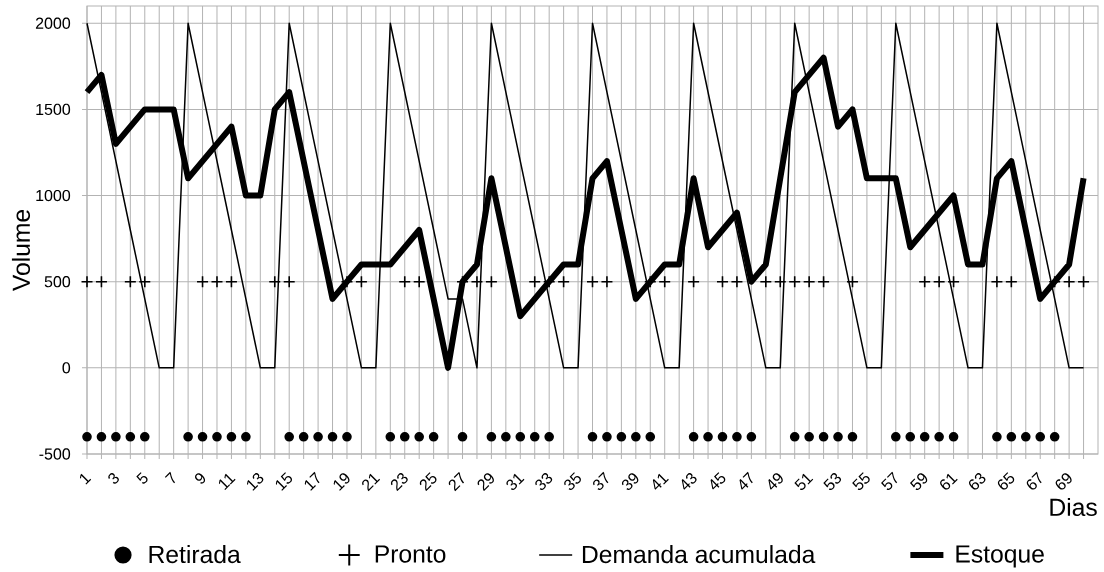 This screenshot has width=1104, height=572. What do you see at coordinates (53, 23) in the screenshot?
I see `y-tick-label: 2000` at bounding box center [53, 23].